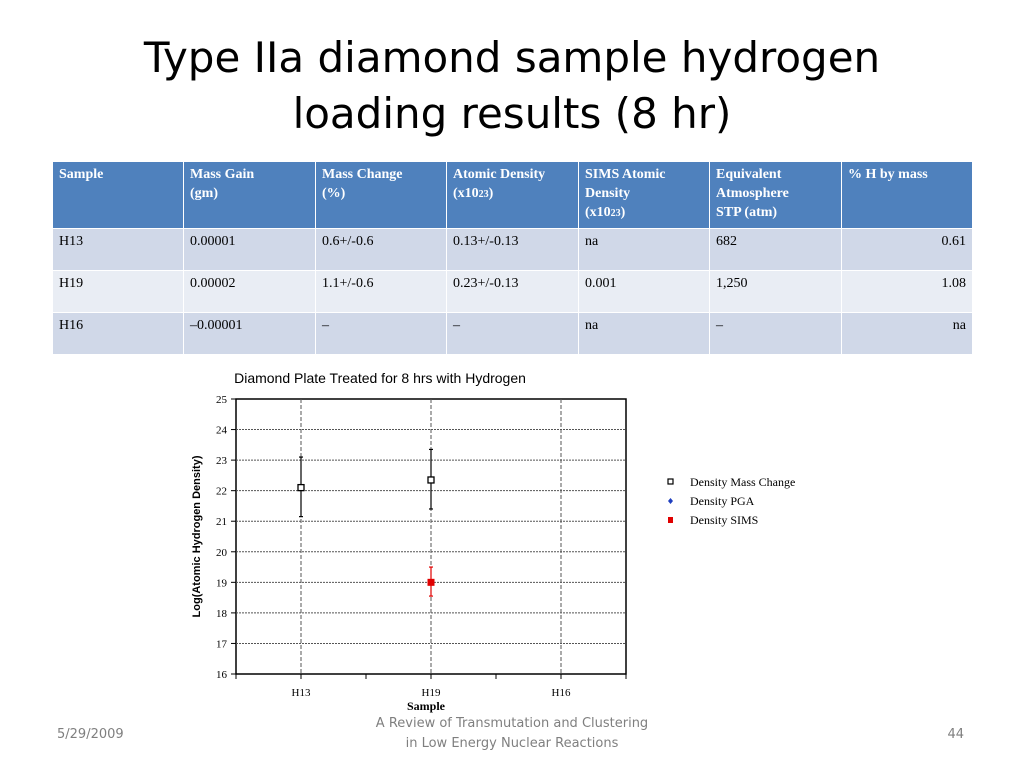 This screenshot has height=768, width=1024. Describe the element at coordinates (907, 291) in the screenshot. I see `table-cell: 1.08` at that location.